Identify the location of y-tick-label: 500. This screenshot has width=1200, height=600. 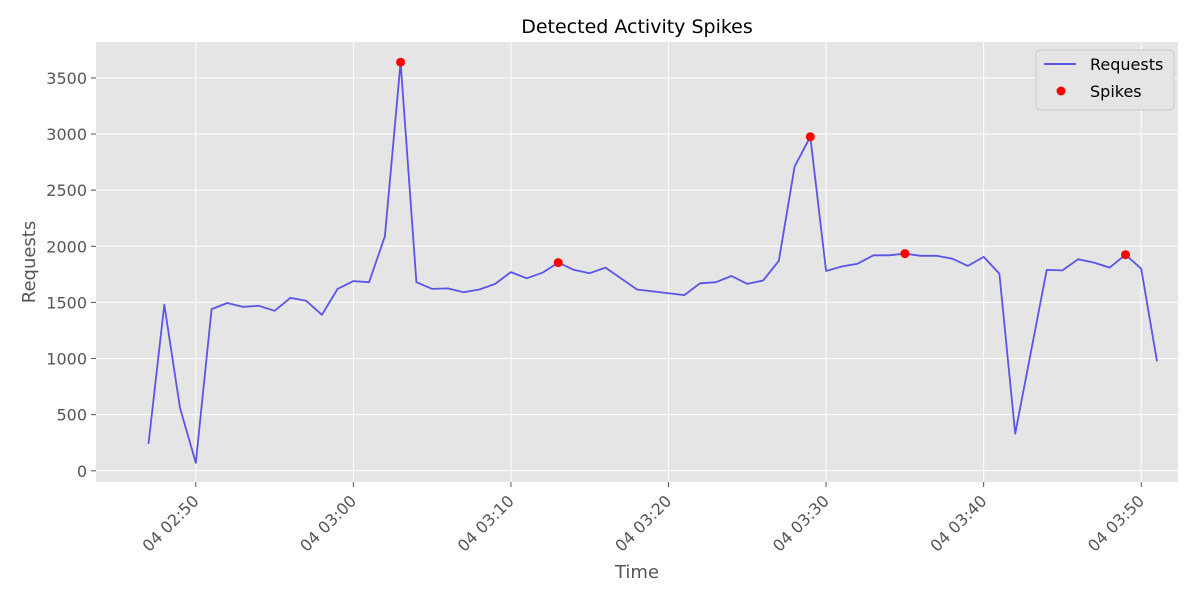
(71, 415).